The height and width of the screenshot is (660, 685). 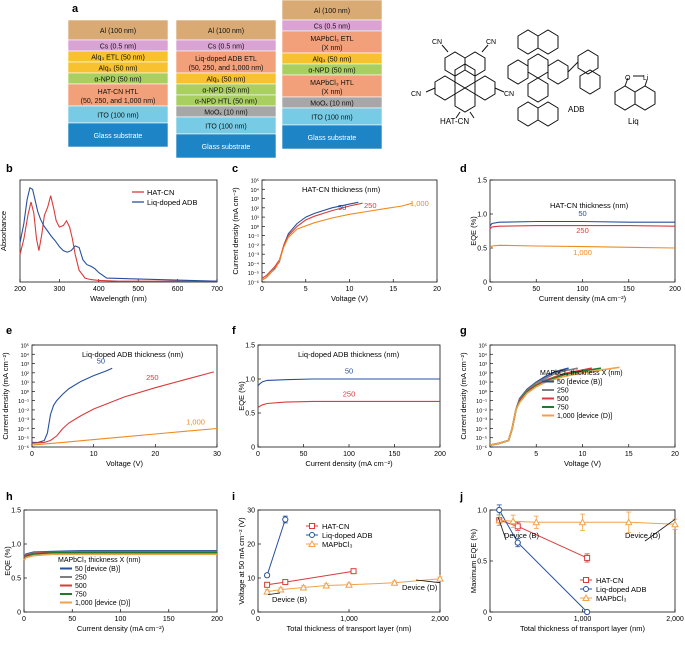 What do you see at coordinates (81, 578) in the screenshot?
I see `legend-label: 250` at bounding box center [81, 578].